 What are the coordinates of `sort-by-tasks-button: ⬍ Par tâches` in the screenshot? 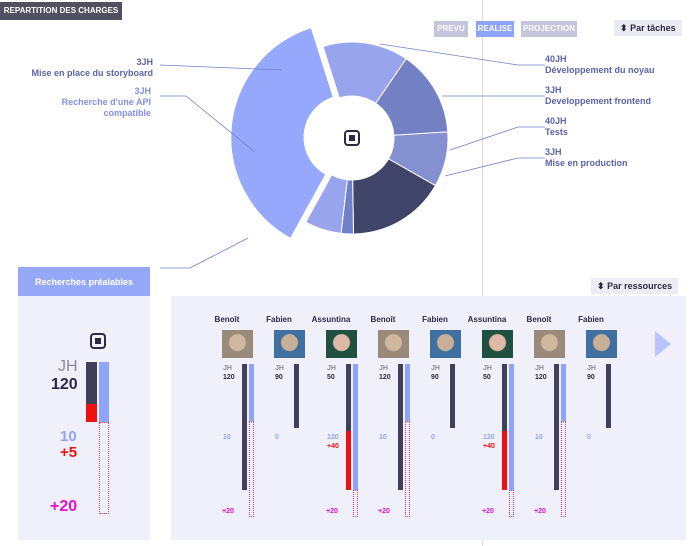 It's located at (648, 28).